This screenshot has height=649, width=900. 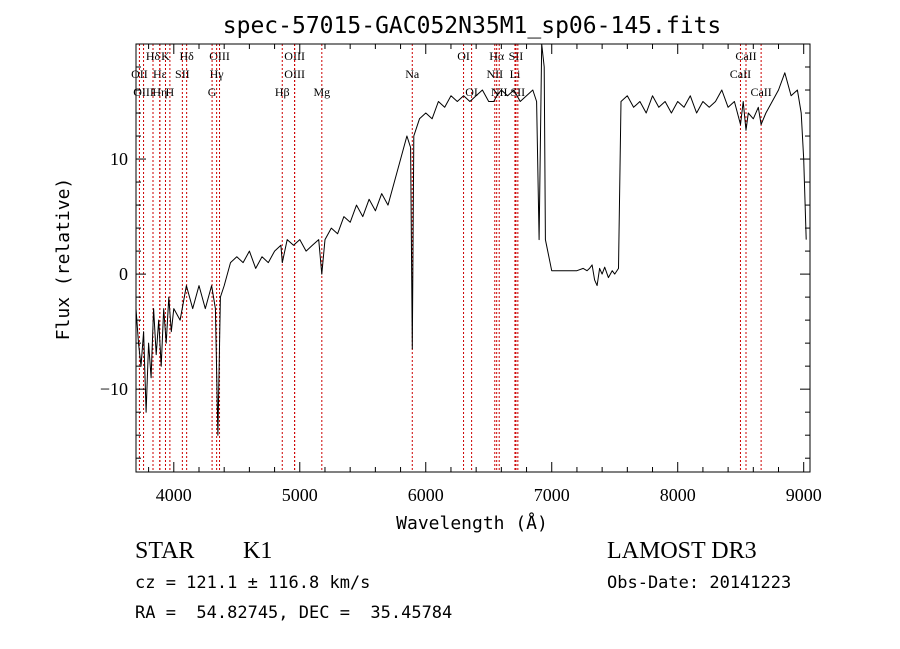 What do you see at coordinates (426, 495) in the screenshot?
I see `x-tick-label-2: 6000` at bounding box center [426, 495].